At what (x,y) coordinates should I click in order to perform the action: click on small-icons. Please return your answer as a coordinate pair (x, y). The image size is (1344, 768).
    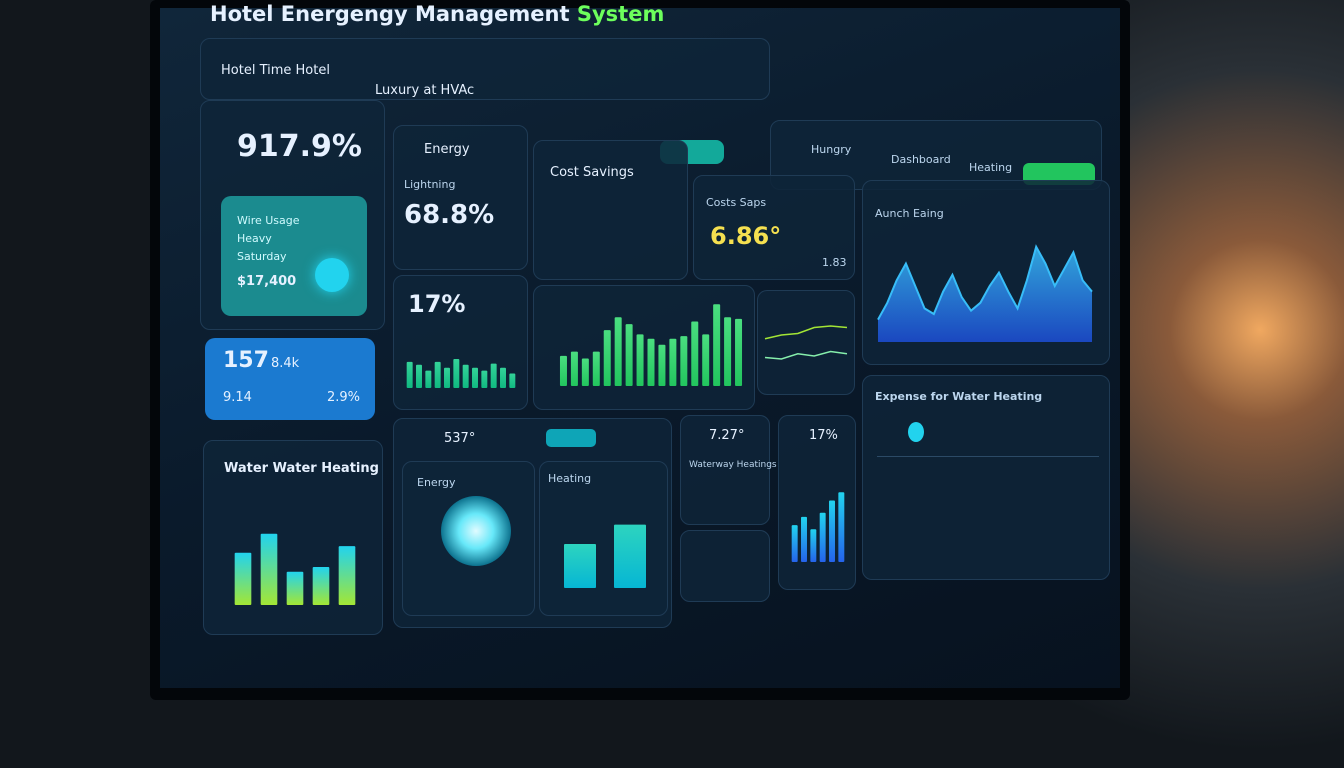
    Looking at the image, I should click on (725, 566).